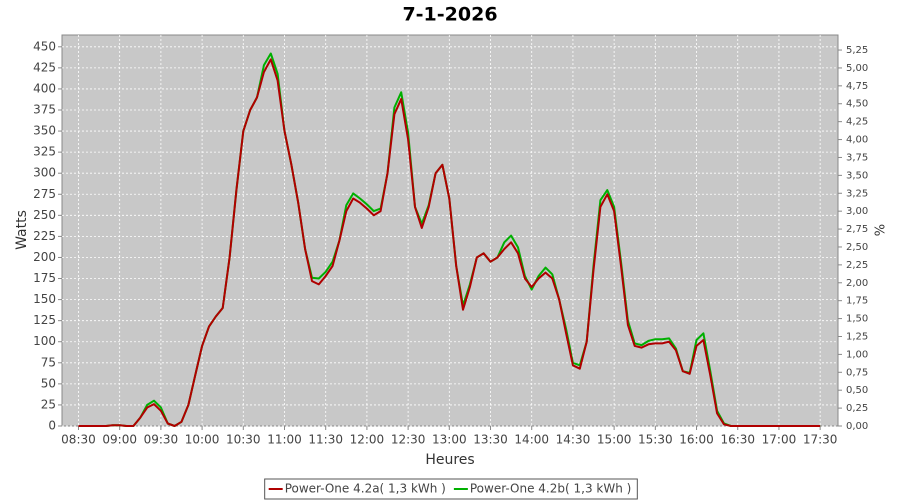  Describe the element at coordinates (857, 336) in the screenshot. I see `y2-tick-label: 1,25` at that location.